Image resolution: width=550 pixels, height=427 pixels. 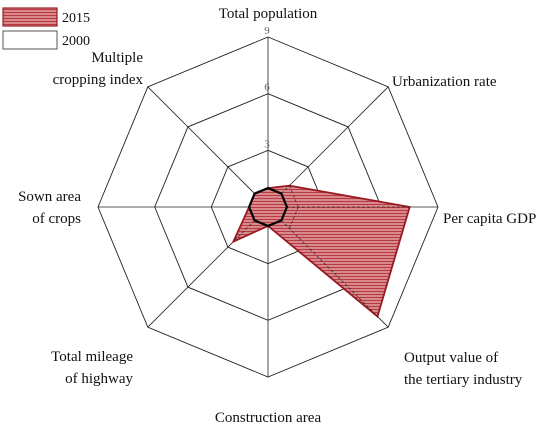 What do you see at coordinates (46, 28) in the screenshot?
I see `legend: 2015 2000` at bounding box center [46, 28].